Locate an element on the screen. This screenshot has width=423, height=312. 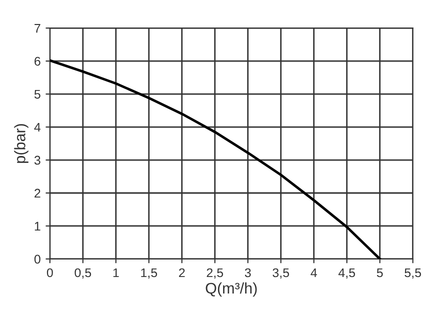
y-tick-label: 0 is located at coordinates (37, 259).